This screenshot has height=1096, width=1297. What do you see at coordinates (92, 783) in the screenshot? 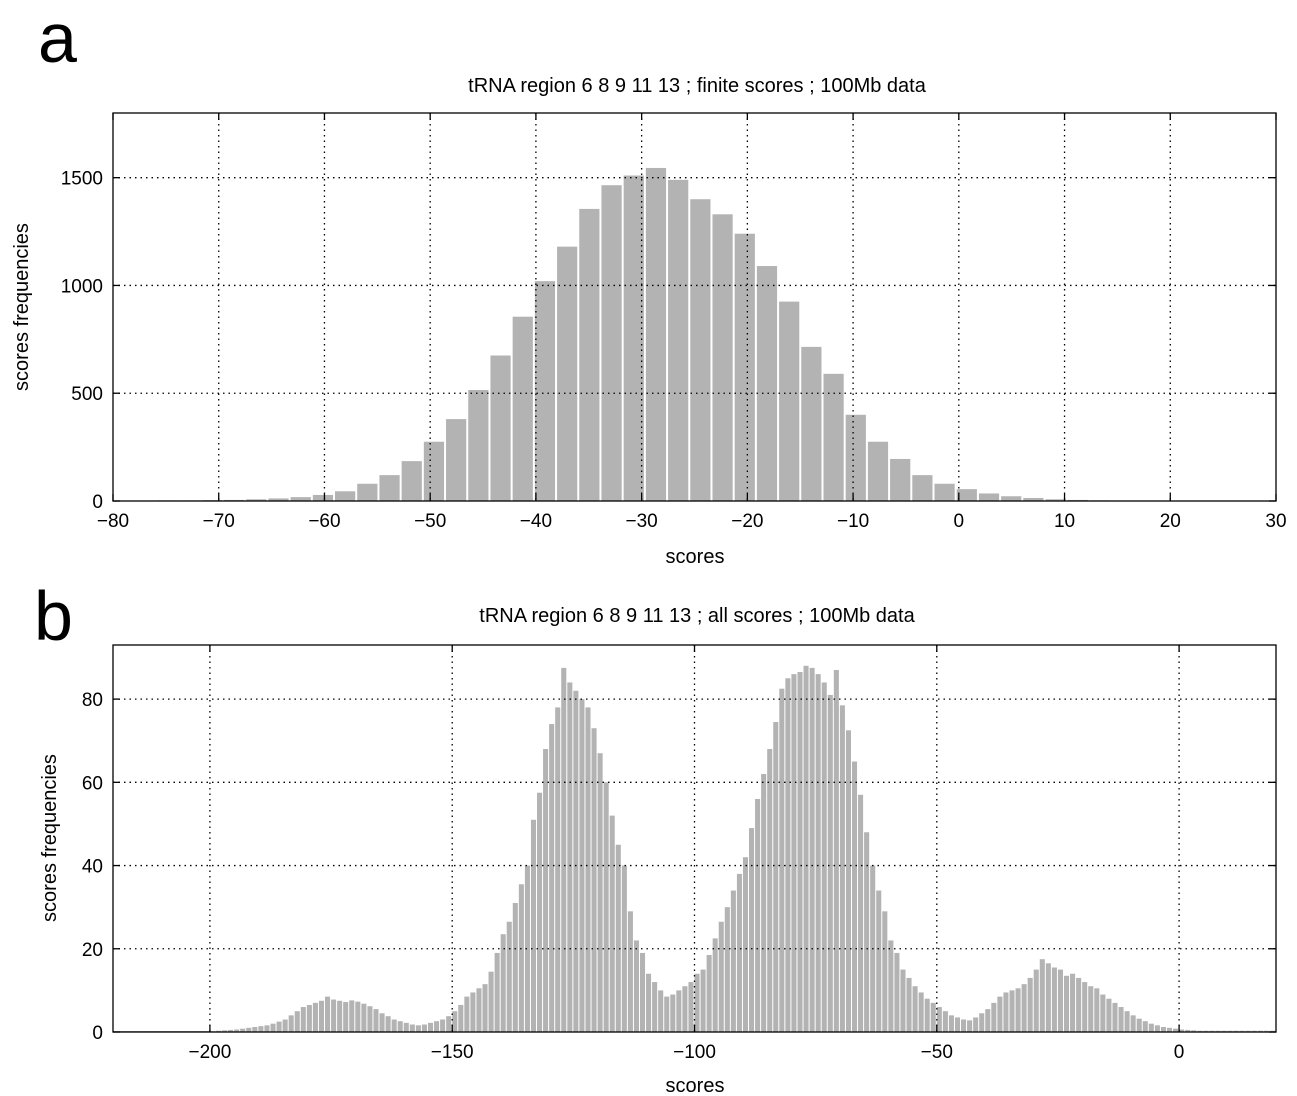
I see `chart-b-ytick-label: 60` at bounding box center [92, 783].